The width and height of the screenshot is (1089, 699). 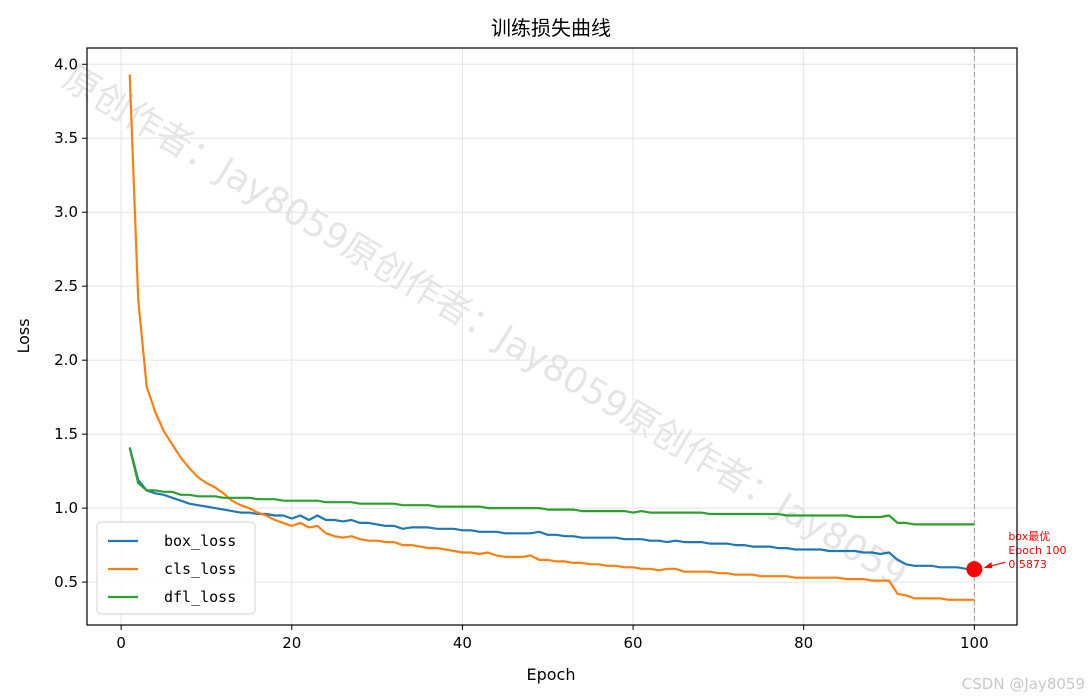 What do you see at coordinates (121, 643) in the screenshot?
I see `x-tick-label: 0` at bounding box center [121, 643].